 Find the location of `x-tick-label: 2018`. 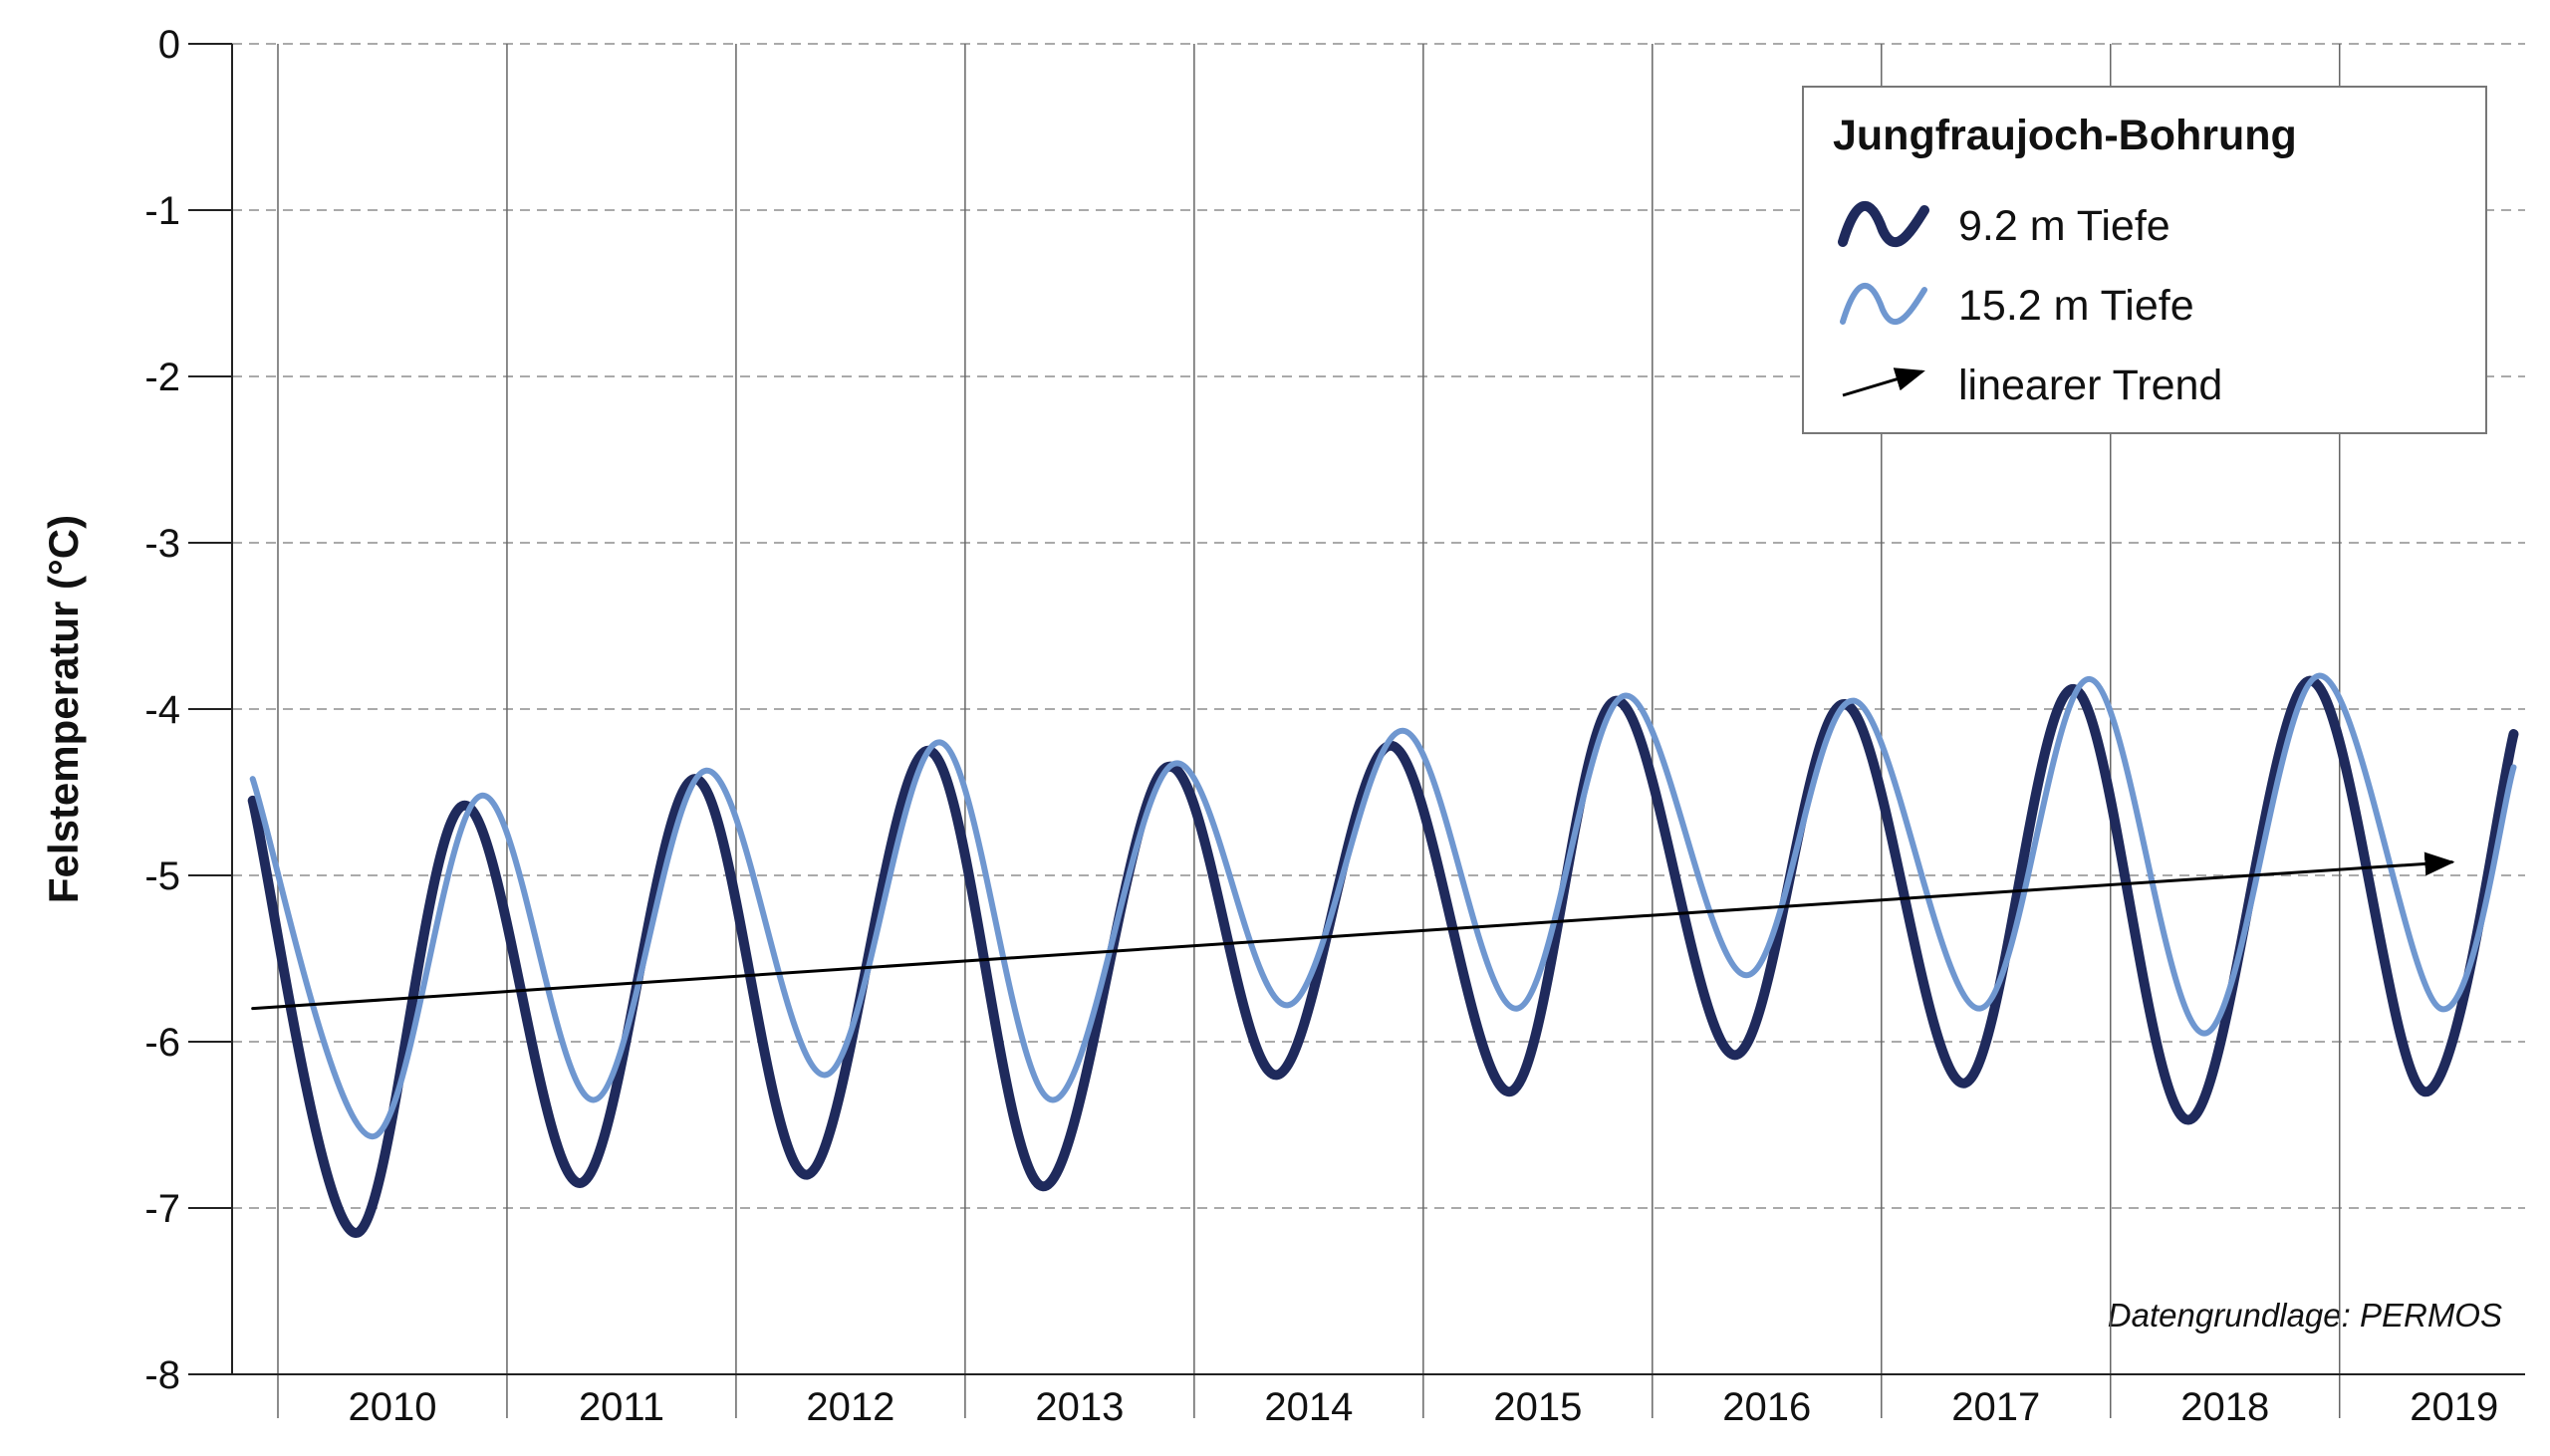

x-tick-label: 2018 is located at coordinates (2224, 1407).